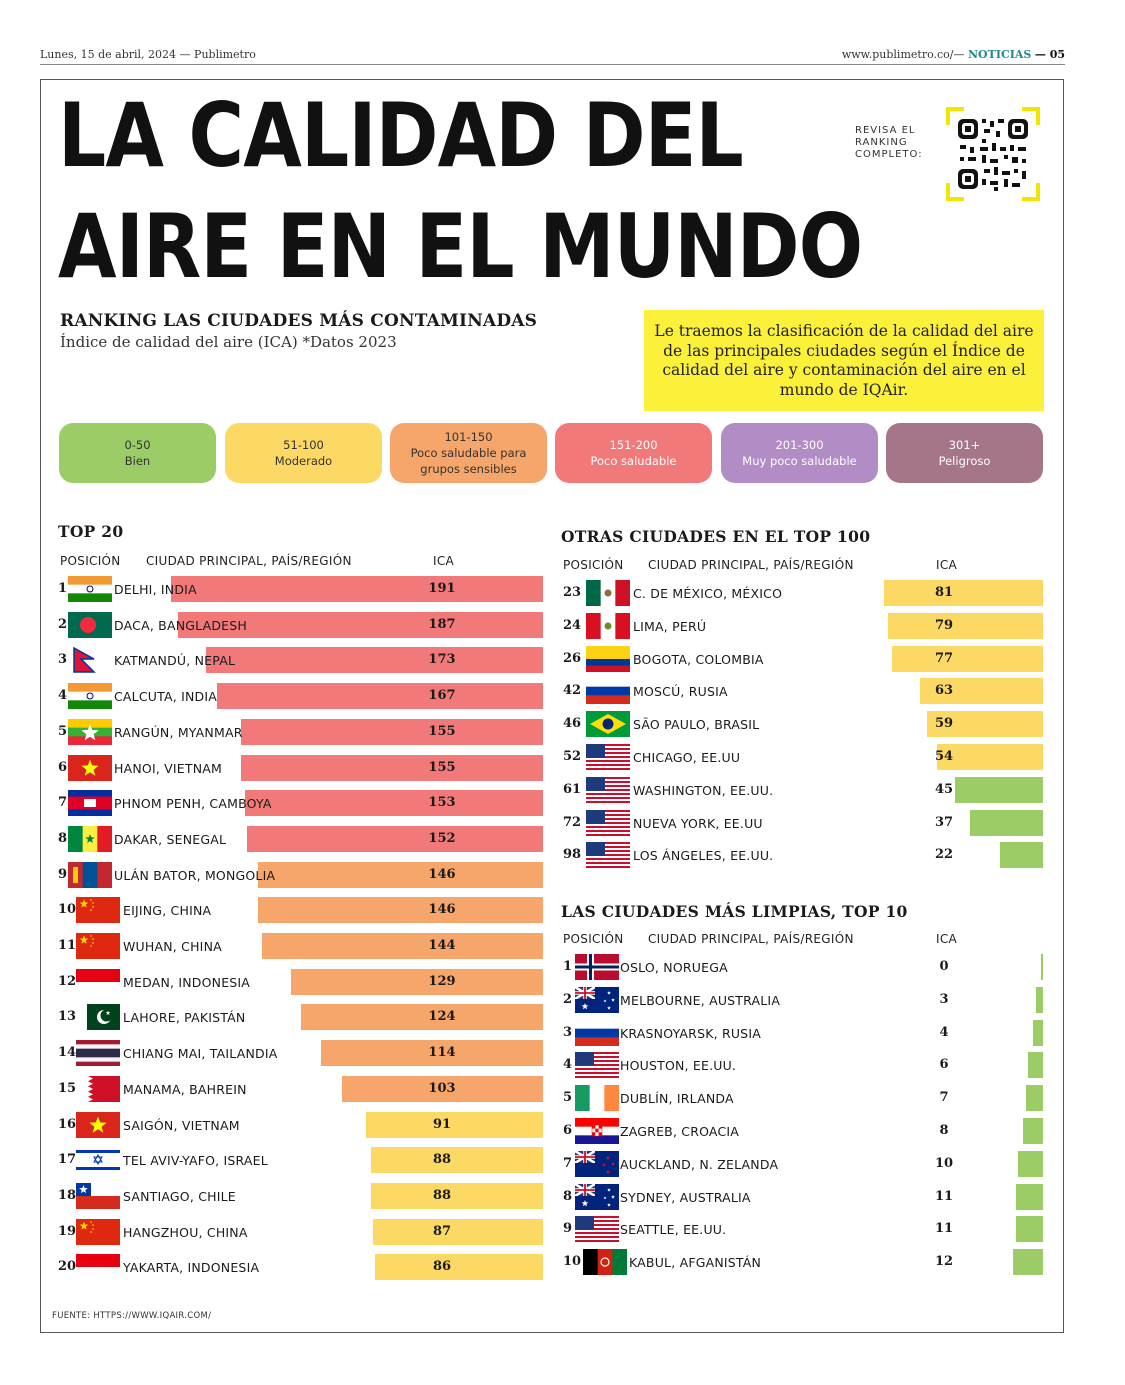  What do you see at coordinates (1000, 54) in the screenshot?
I see `masthead-section: NOTICIAS` at bounding box center [1000, 54].